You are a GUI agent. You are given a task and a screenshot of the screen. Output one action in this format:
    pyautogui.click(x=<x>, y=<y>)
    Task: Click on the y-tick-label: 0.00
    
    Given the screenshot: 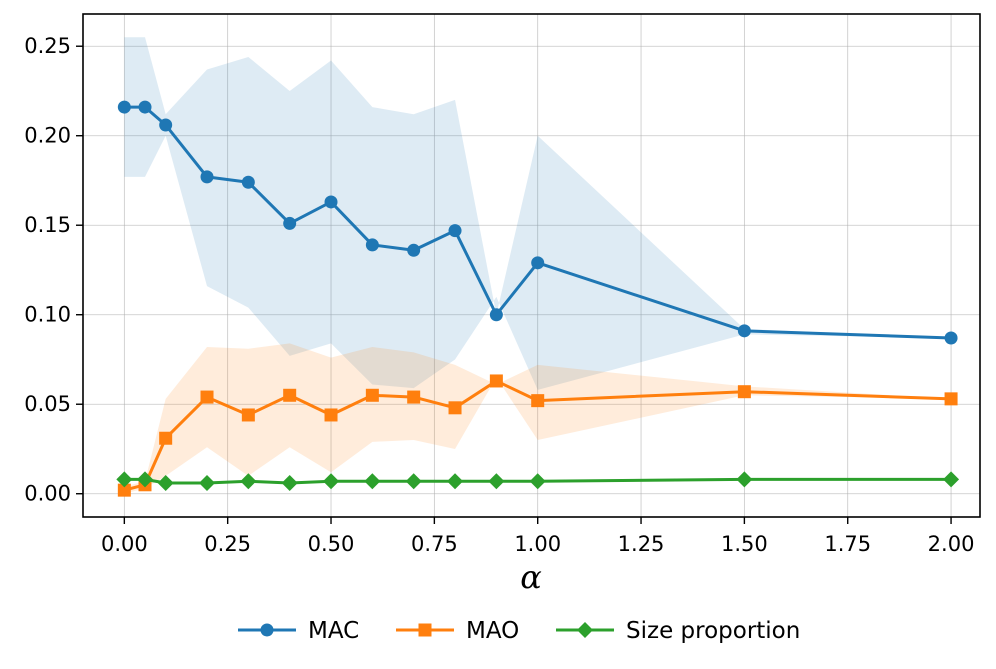 What is the action you would take?
    pyautogui.click(x=47, y=494)
    